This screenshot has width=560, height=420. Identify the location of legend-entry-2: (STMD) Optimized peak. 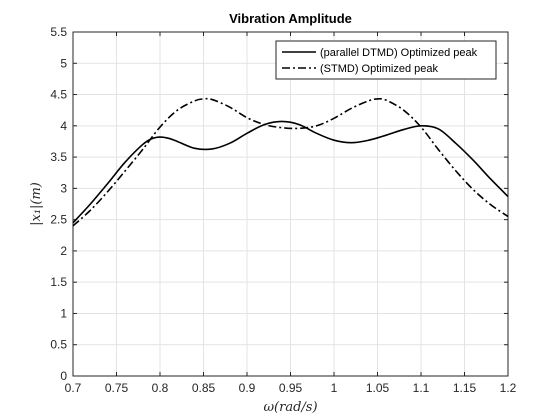
(379, 69).